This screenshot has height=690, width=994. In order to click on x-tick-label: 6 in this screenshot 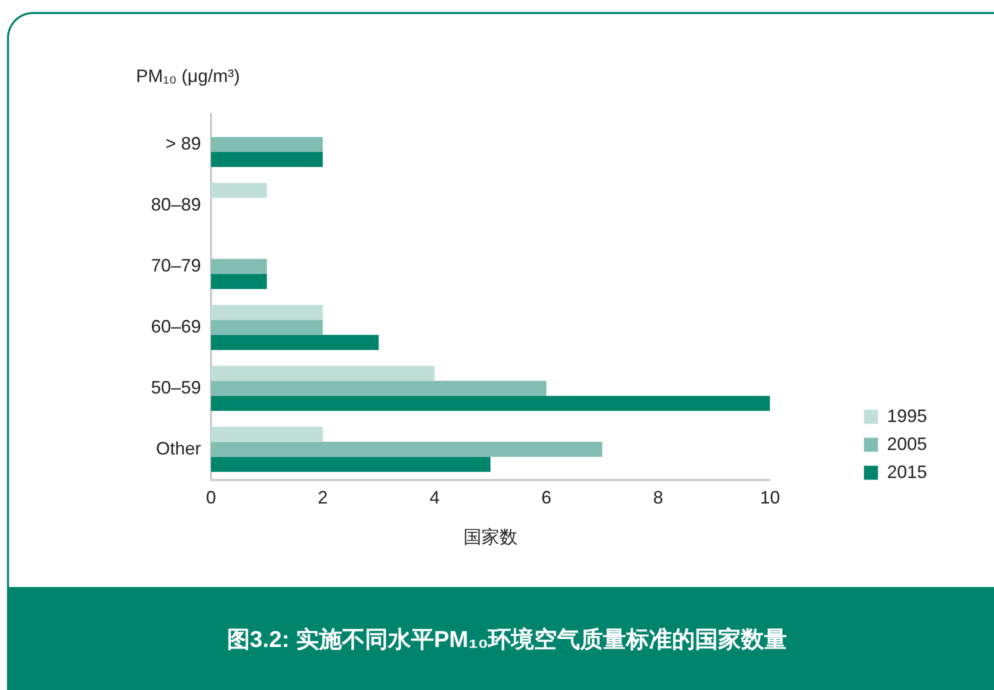, I will do `click(546, 498)`.